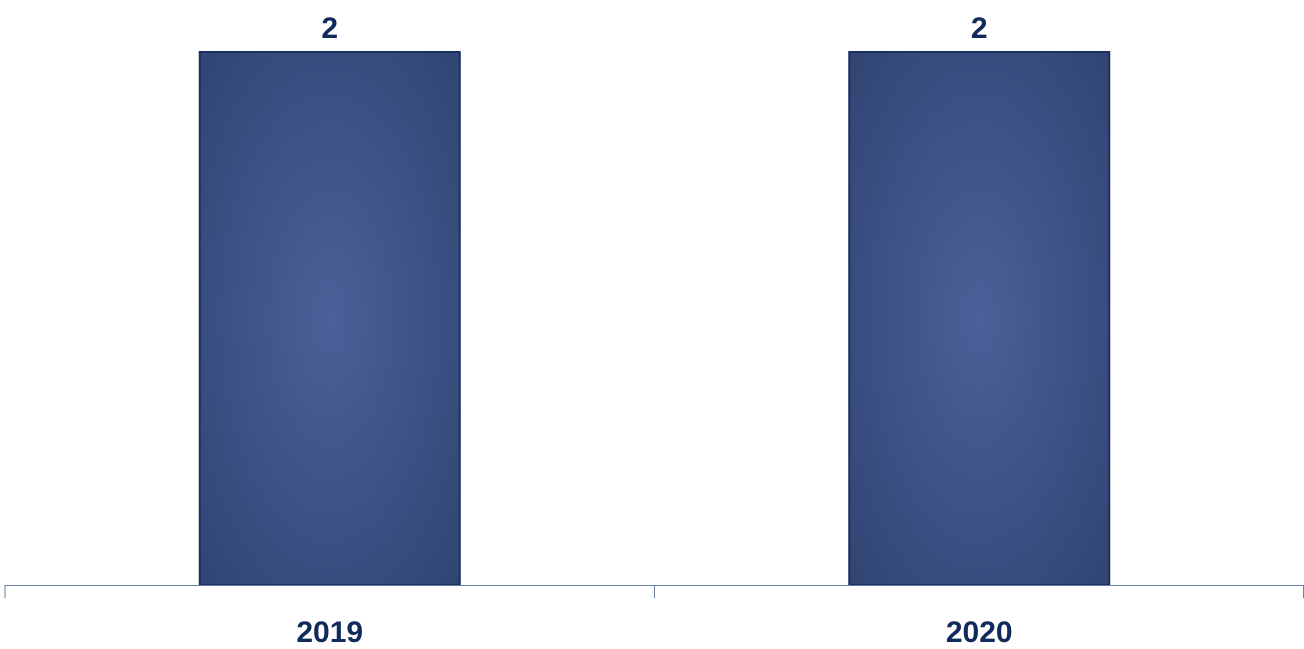 The image size is (1304, 649). I want to click on data-label-2020: 2, so click(979, 28).